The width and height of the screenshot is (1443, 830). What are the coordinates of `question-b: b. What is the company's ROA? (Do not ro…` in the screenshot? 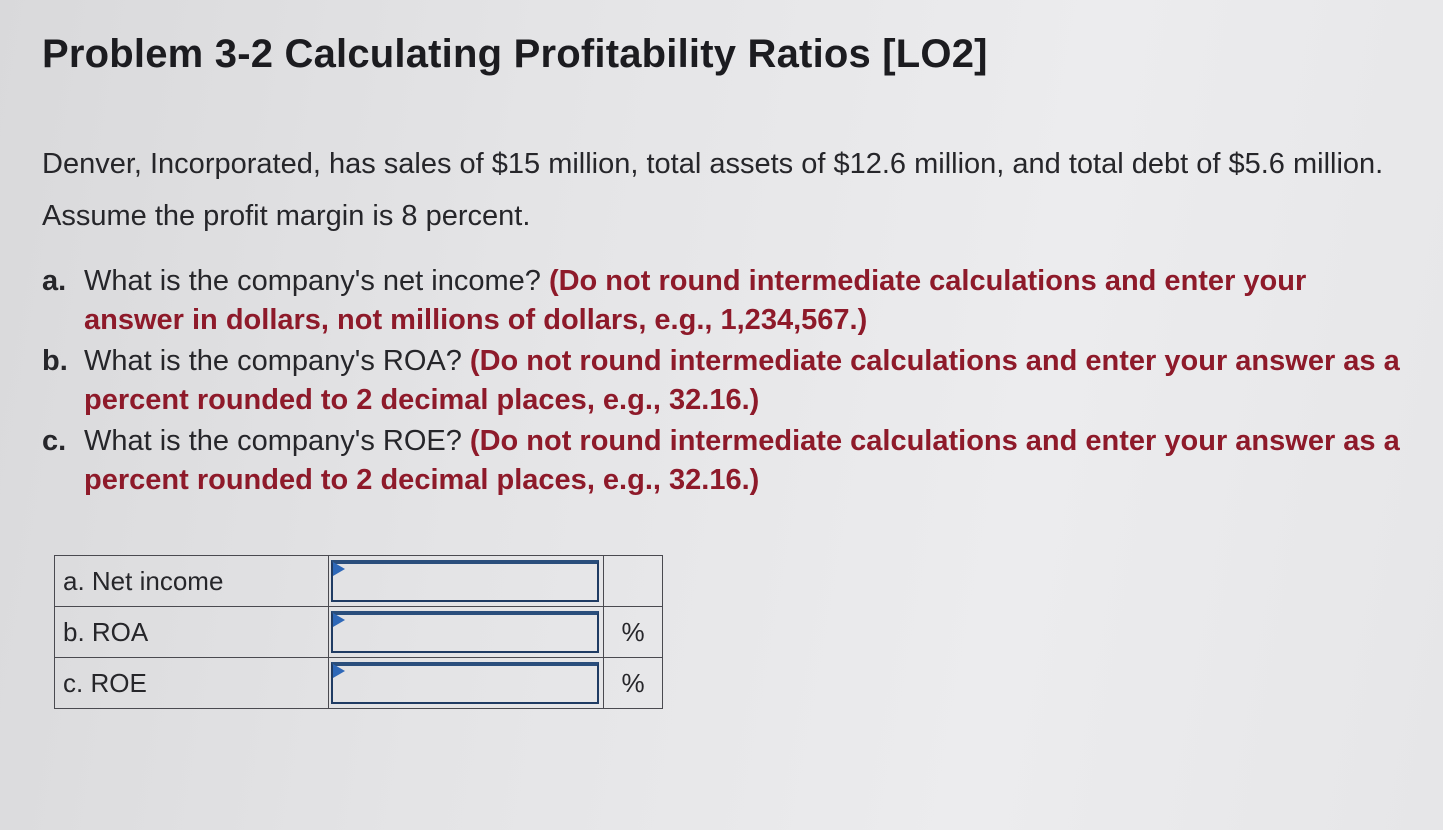 It's located at (722, 381).